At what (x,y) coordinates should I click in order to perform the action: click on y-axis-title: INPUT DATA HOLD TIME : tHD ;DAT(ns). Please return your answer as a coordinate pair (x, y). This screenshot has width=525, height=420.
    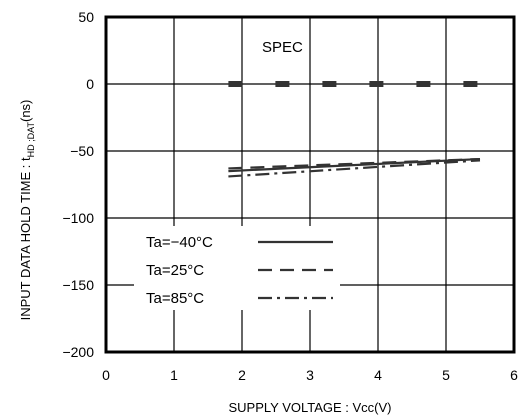
    Looking at the image, I should click on (27, 210).